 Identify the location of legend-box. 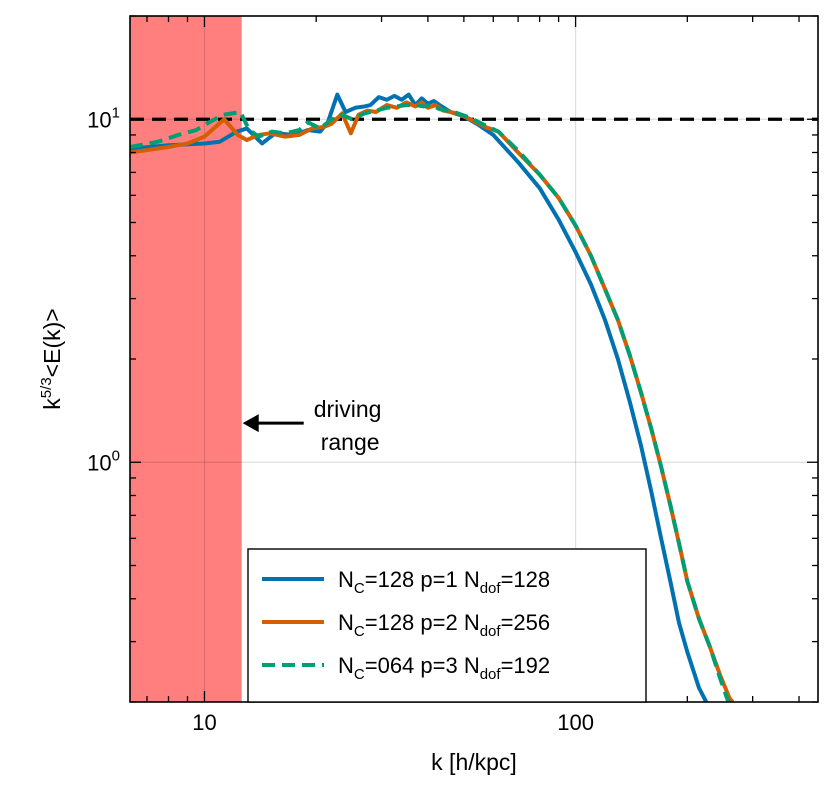
(447, 625).